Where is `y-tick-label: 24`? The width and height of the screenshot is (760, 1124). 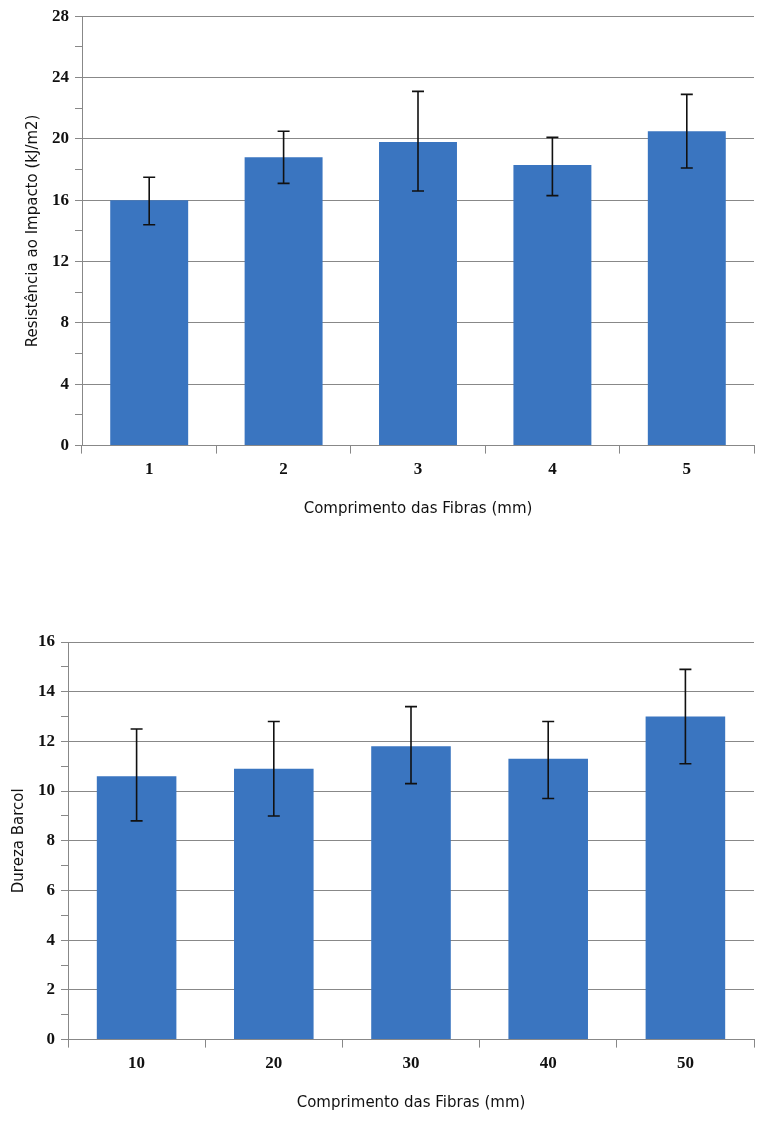
y-tick-label: 24 is located at coordinates (61, 76).